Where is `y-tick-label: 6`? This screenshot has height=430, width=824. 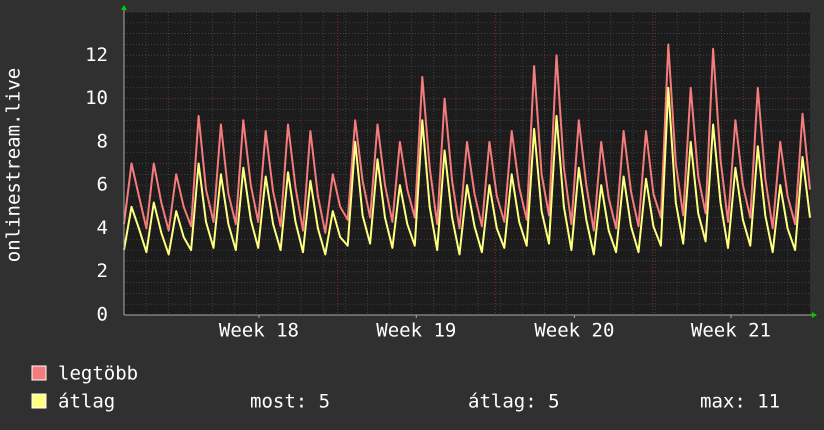
y-tick-label: 6 is located at coordinates (102, 185).